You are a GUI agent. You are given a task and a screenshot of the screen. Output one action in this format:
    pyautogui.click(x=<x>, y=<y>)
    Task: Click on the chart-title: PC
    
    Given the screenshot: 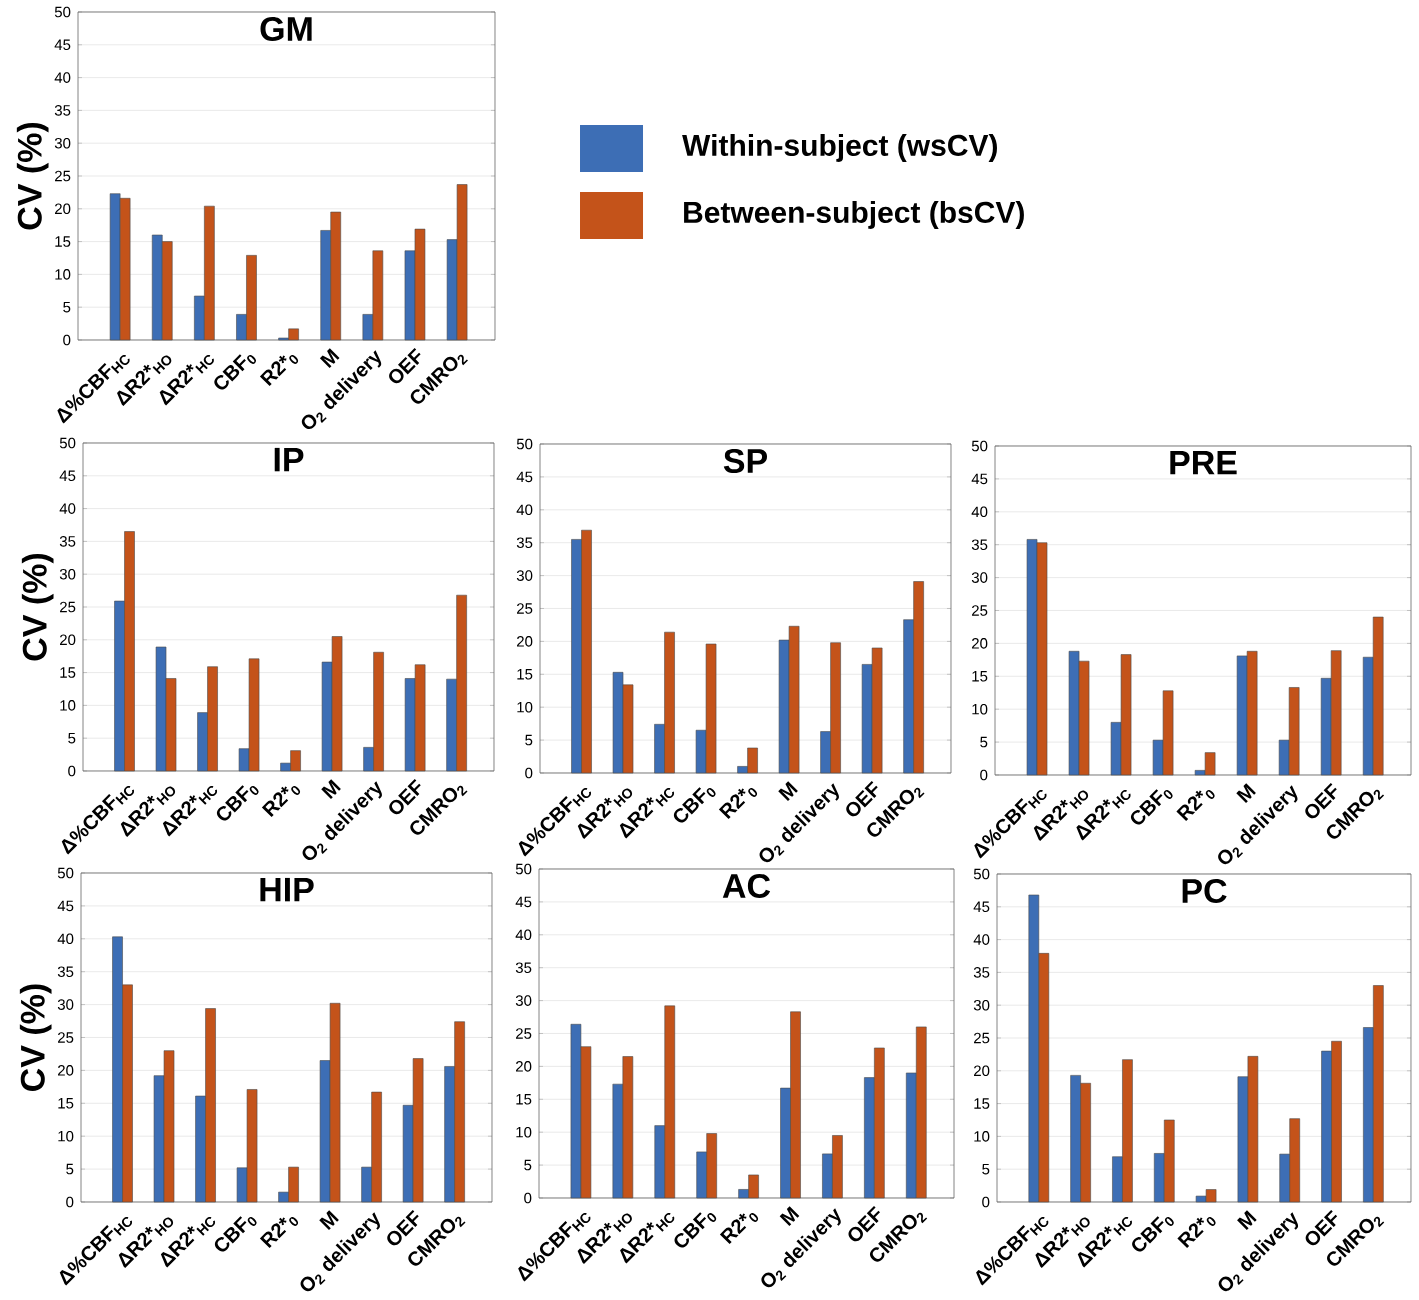 What is the action you would take?
    pyautogui.click(x=1204, y=890)
    